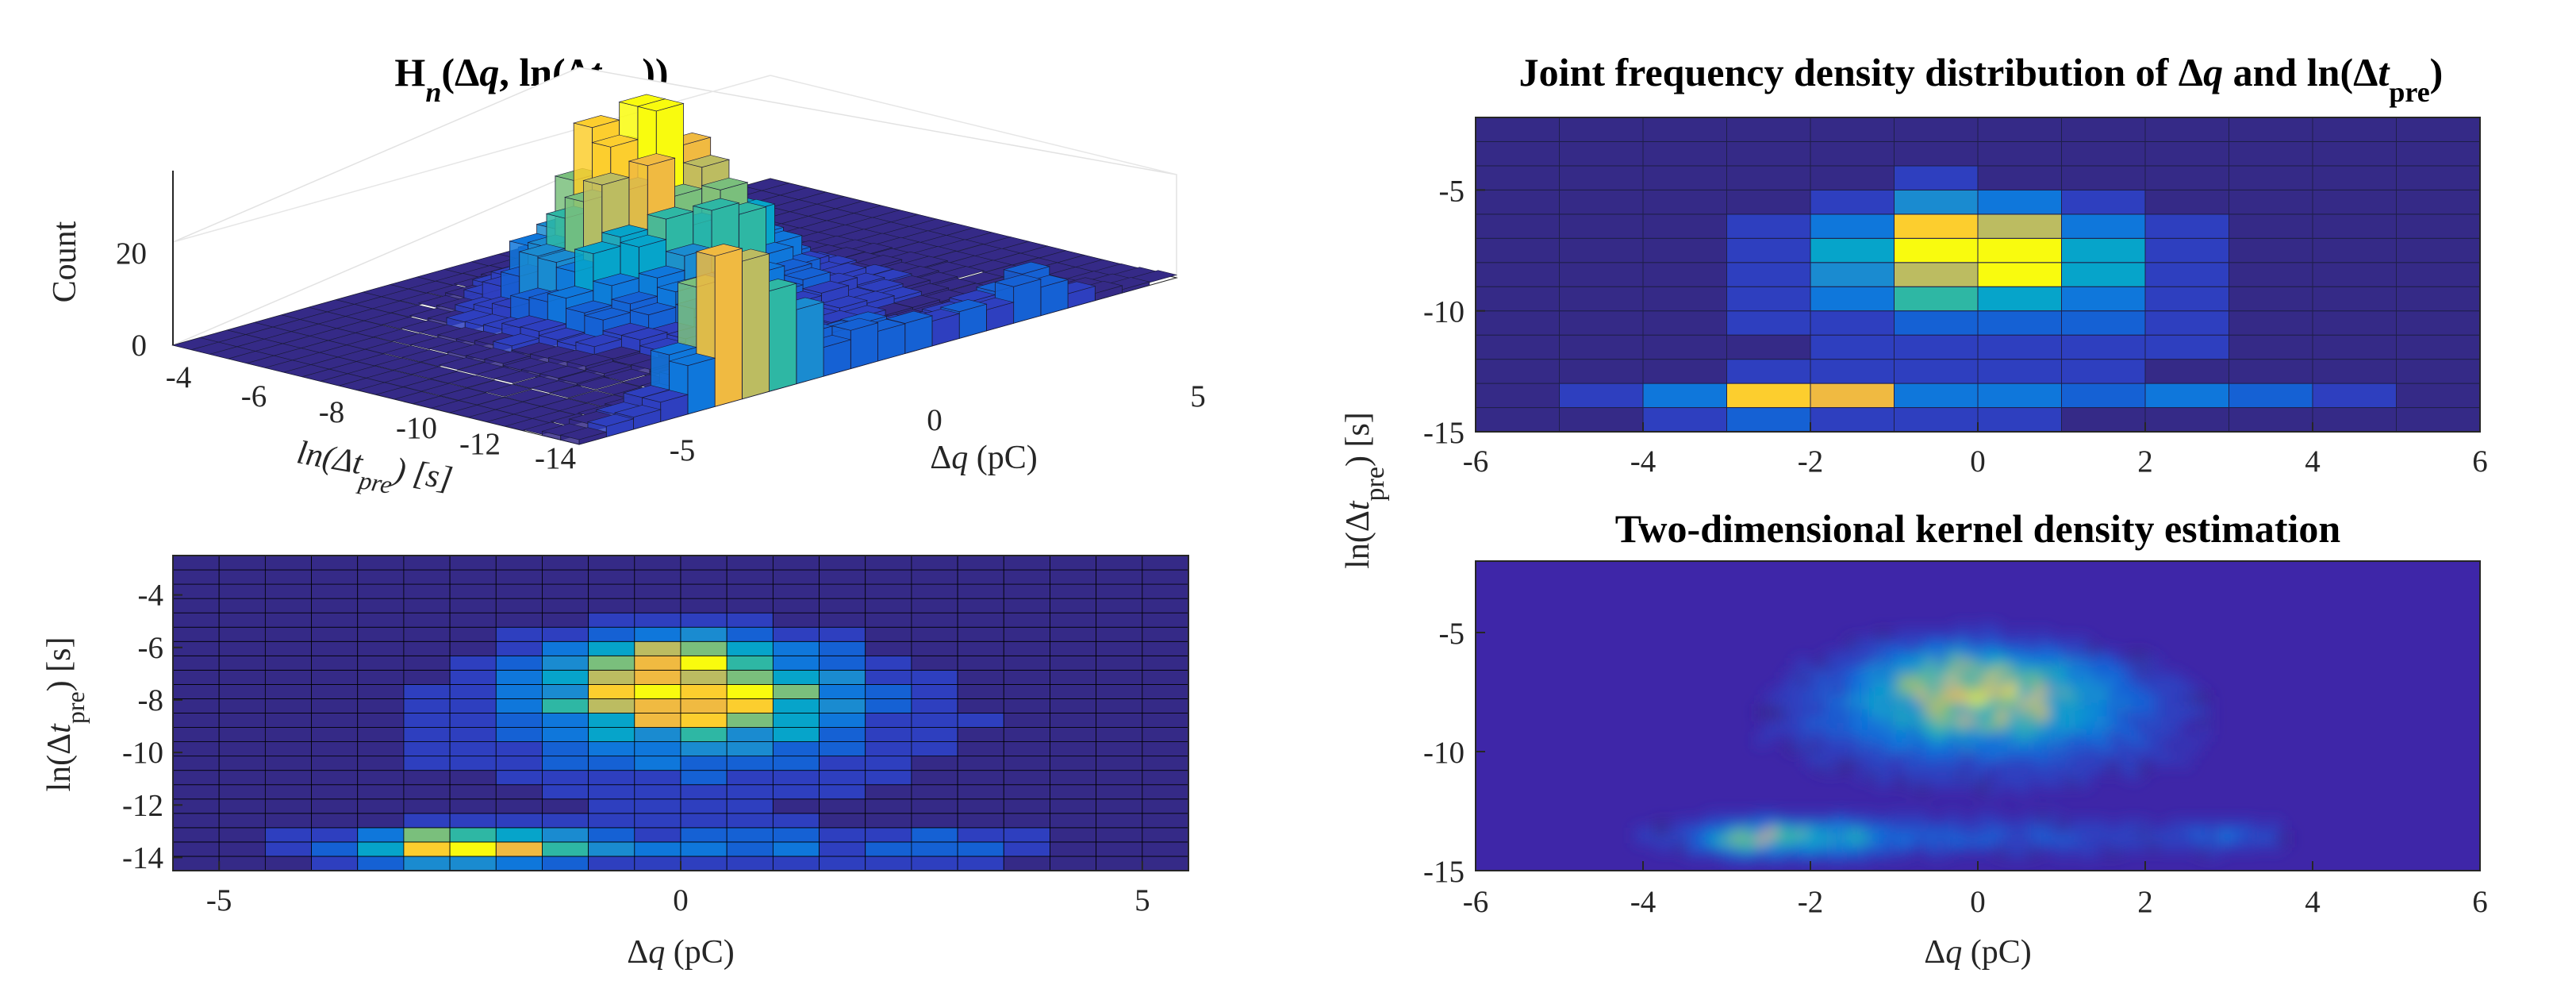  What do you see at coordinates (179, 377) in the screenshot?
I see `y-tick: -4` at bounding box center [179, 377].